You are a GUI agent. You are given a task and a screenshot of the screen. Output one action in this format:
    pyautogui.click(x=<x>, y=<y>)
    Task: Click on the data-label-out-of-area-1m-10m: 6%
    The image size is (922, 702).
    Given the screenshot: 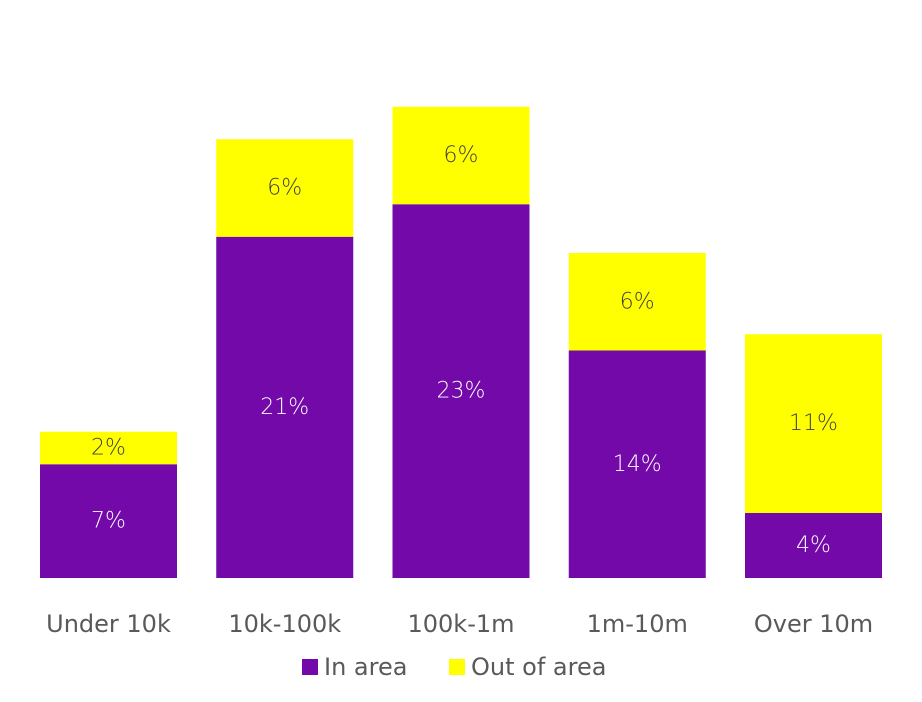 What is the action you would take?
    pyautogui.click(x=637, y=301)
    